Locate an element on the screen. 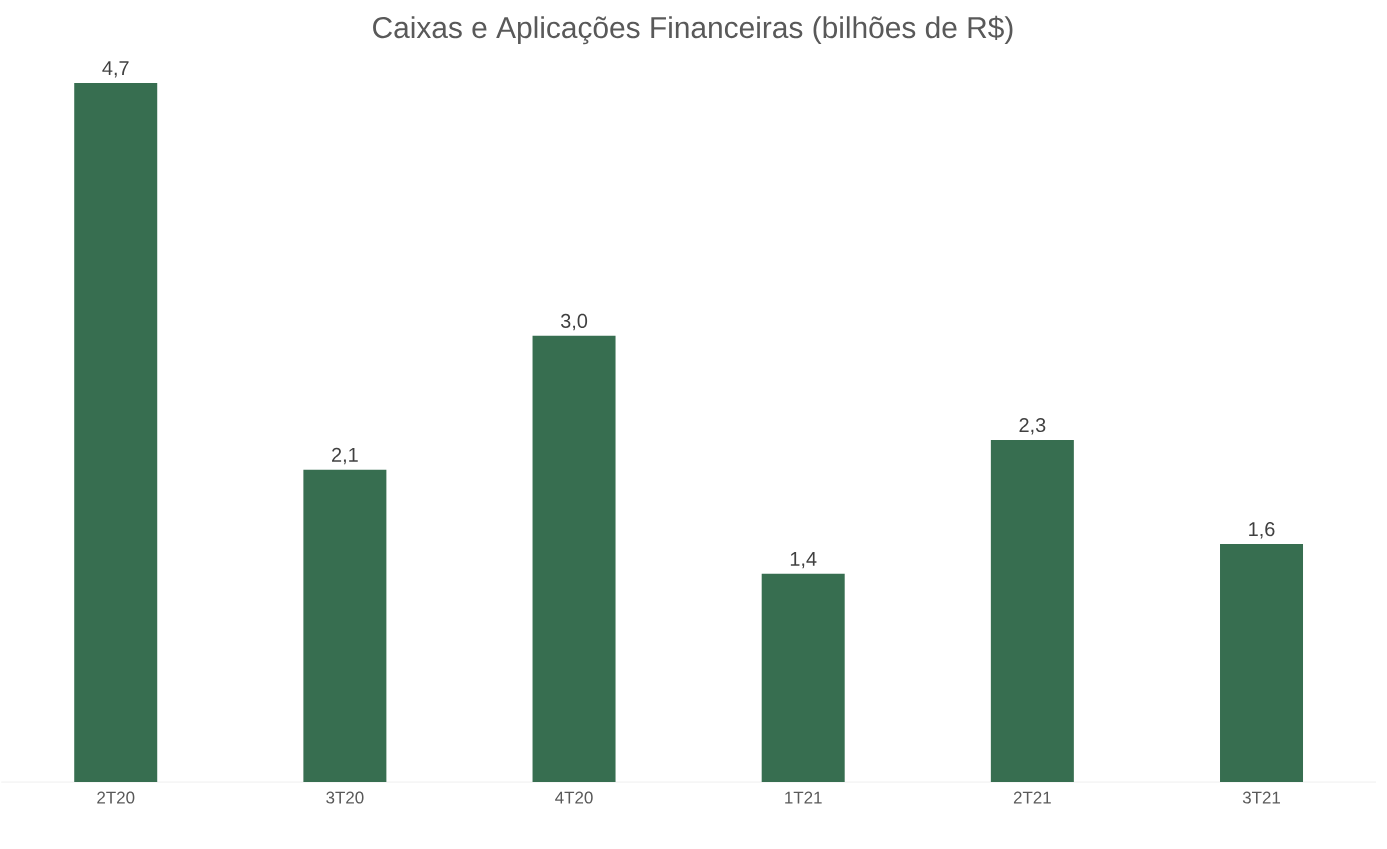 The height and width of the screenshot is (849, 1387). data-label: 4,7 is located at coordinates (115, 69).